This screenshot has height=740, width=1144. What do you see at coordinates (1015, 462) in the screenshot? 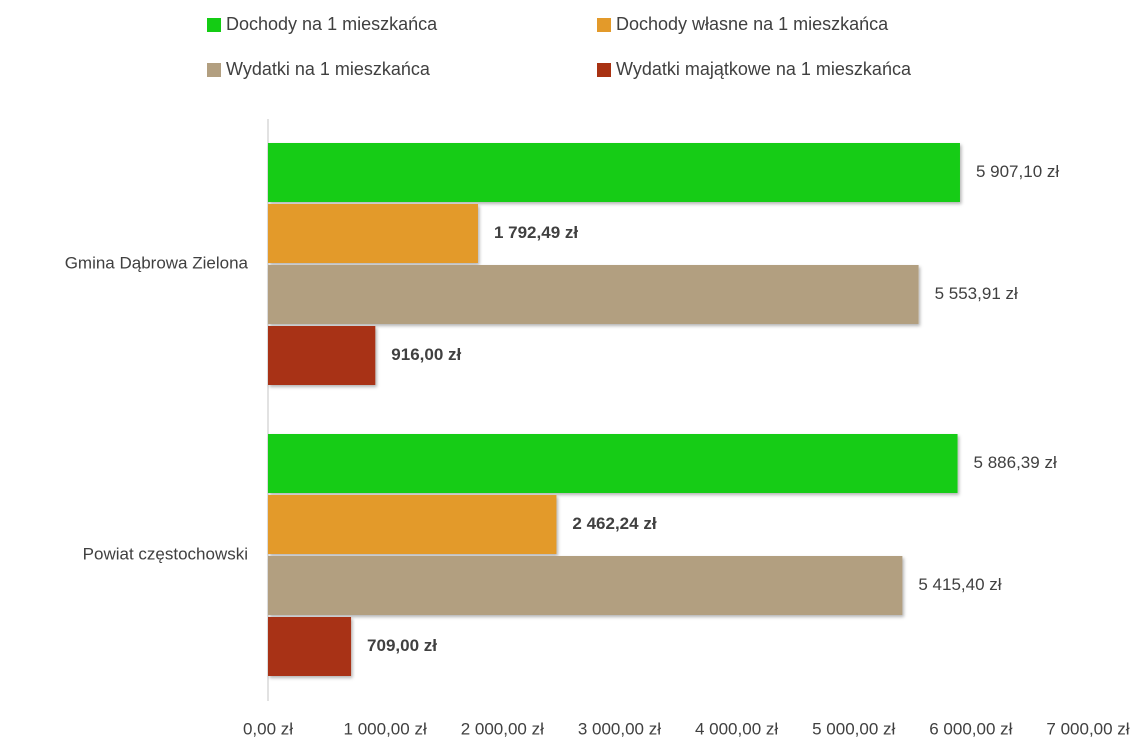
I see `value-label: 5 886,39 zł` at bounding box center [1015, 462].